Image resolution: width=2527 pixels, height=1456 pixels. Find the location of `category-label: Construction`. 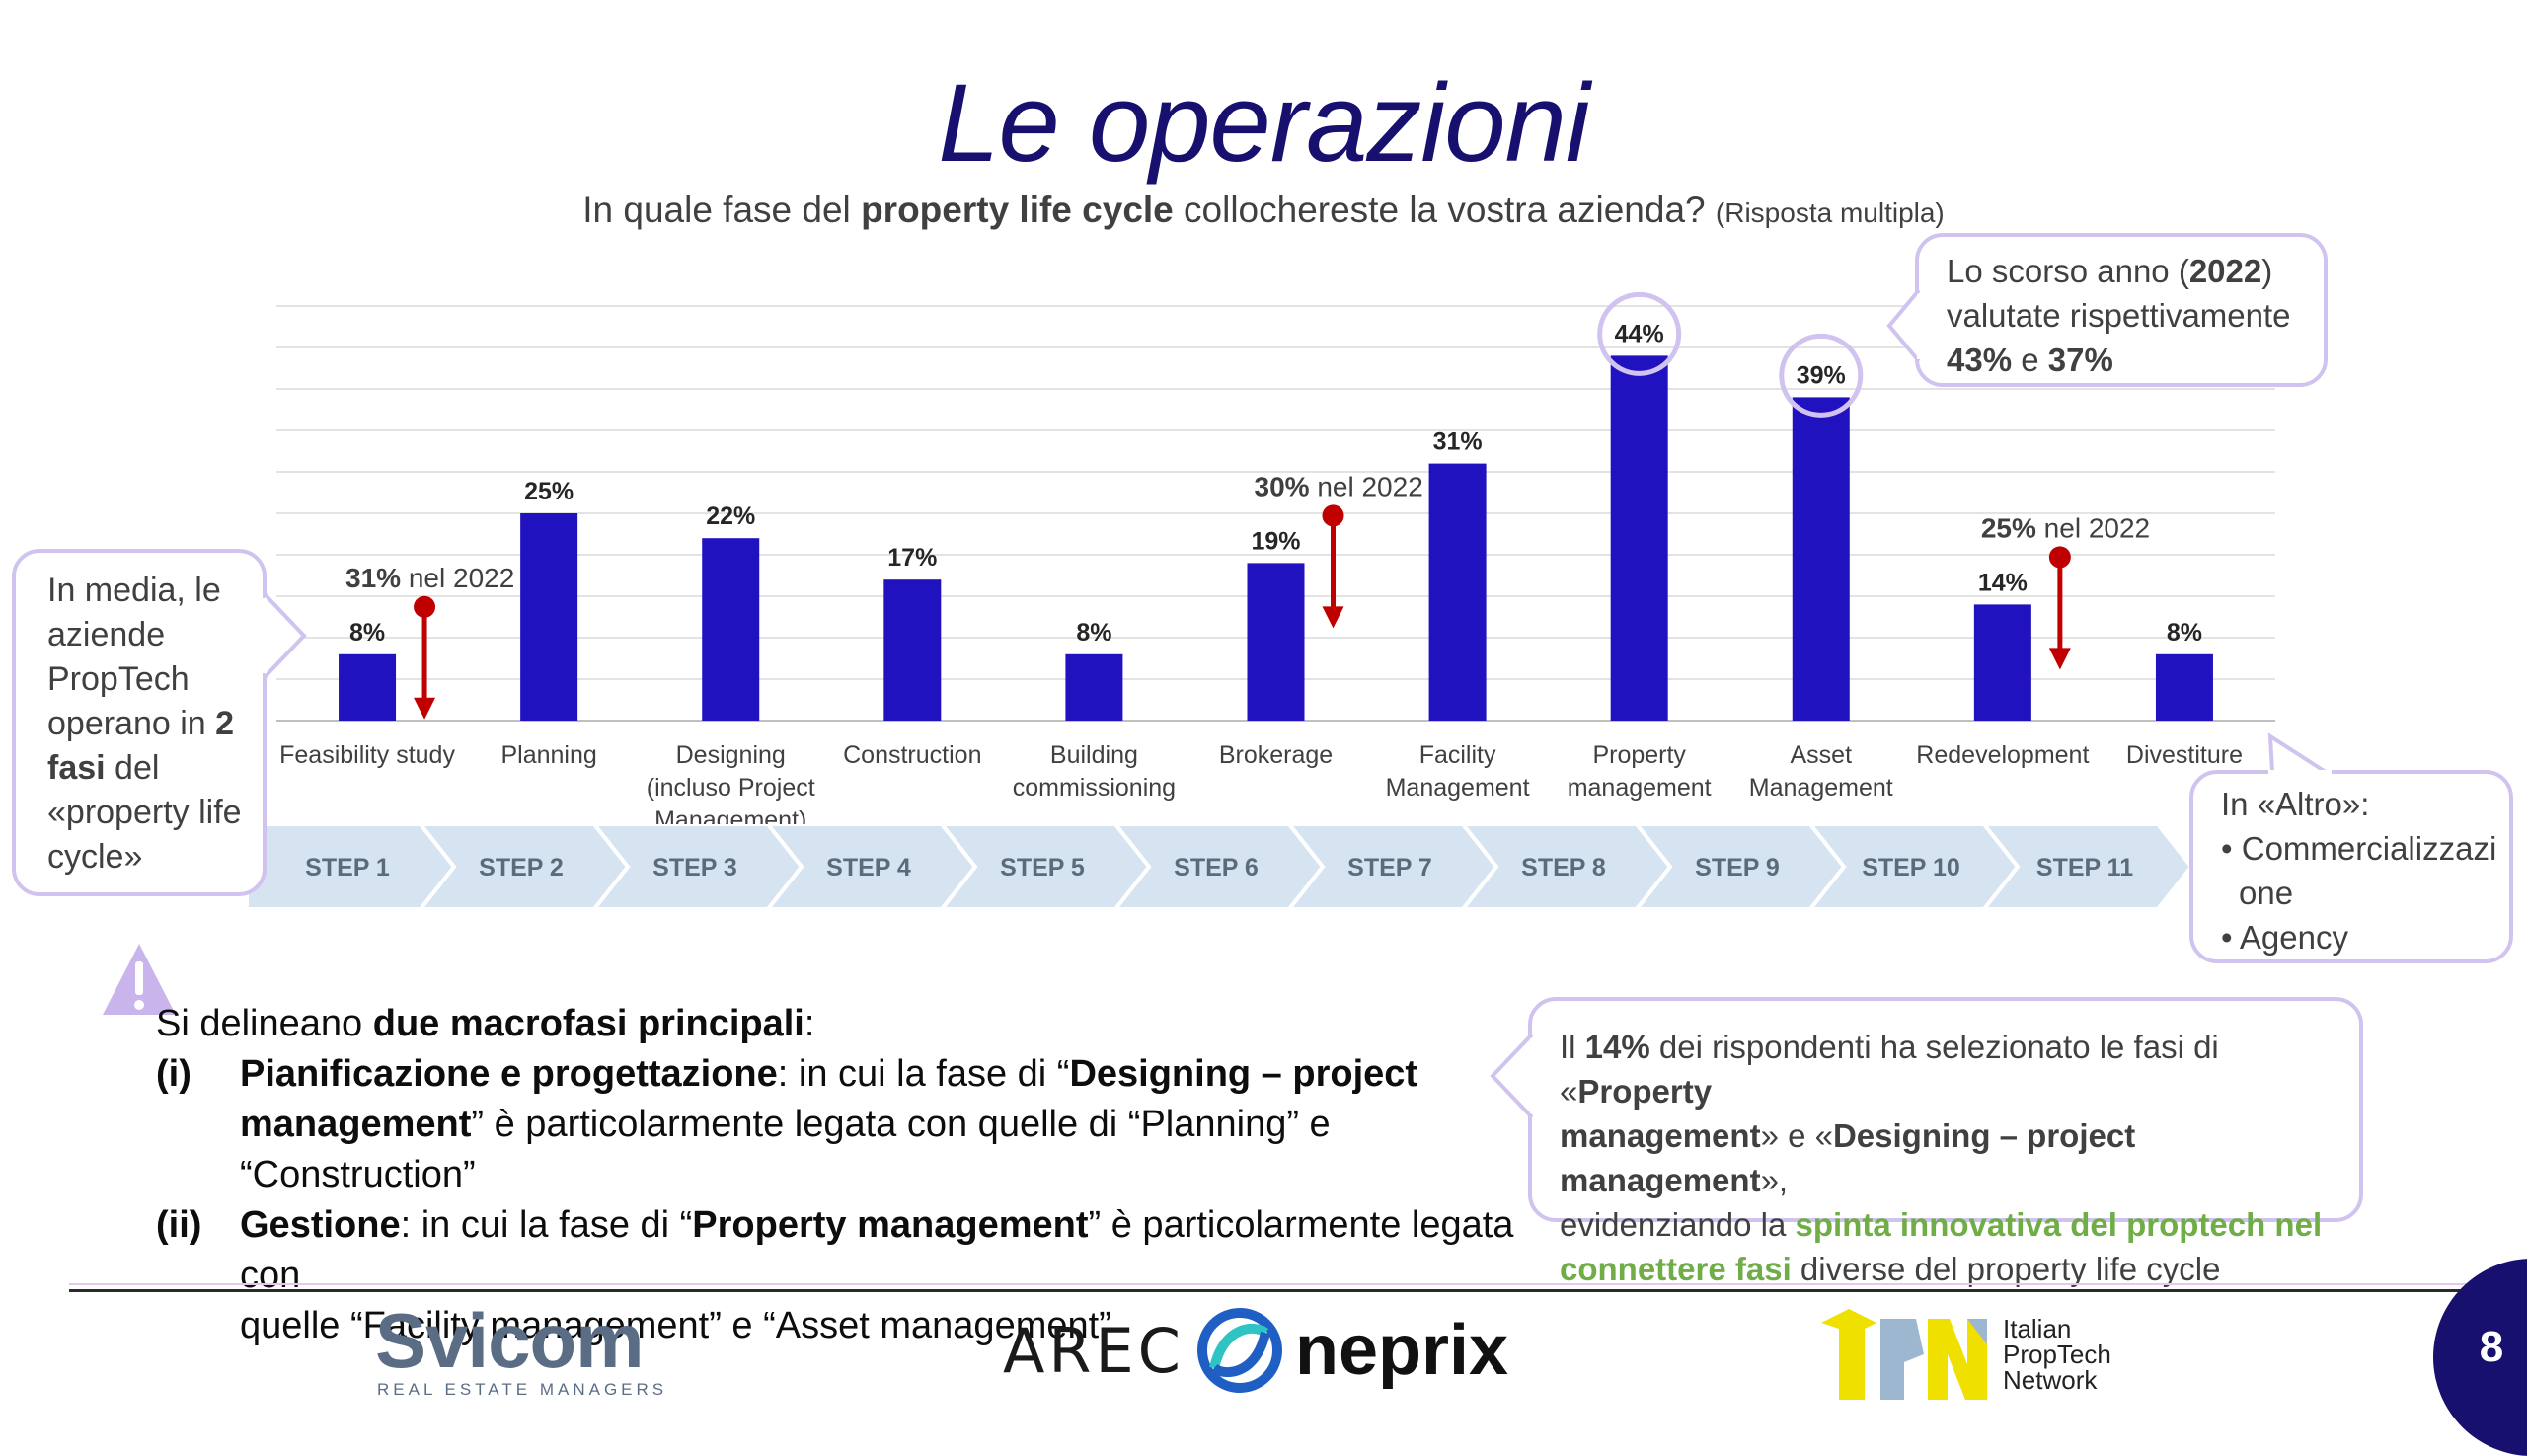

category-label: Construction is located at coordinates (912, 755).